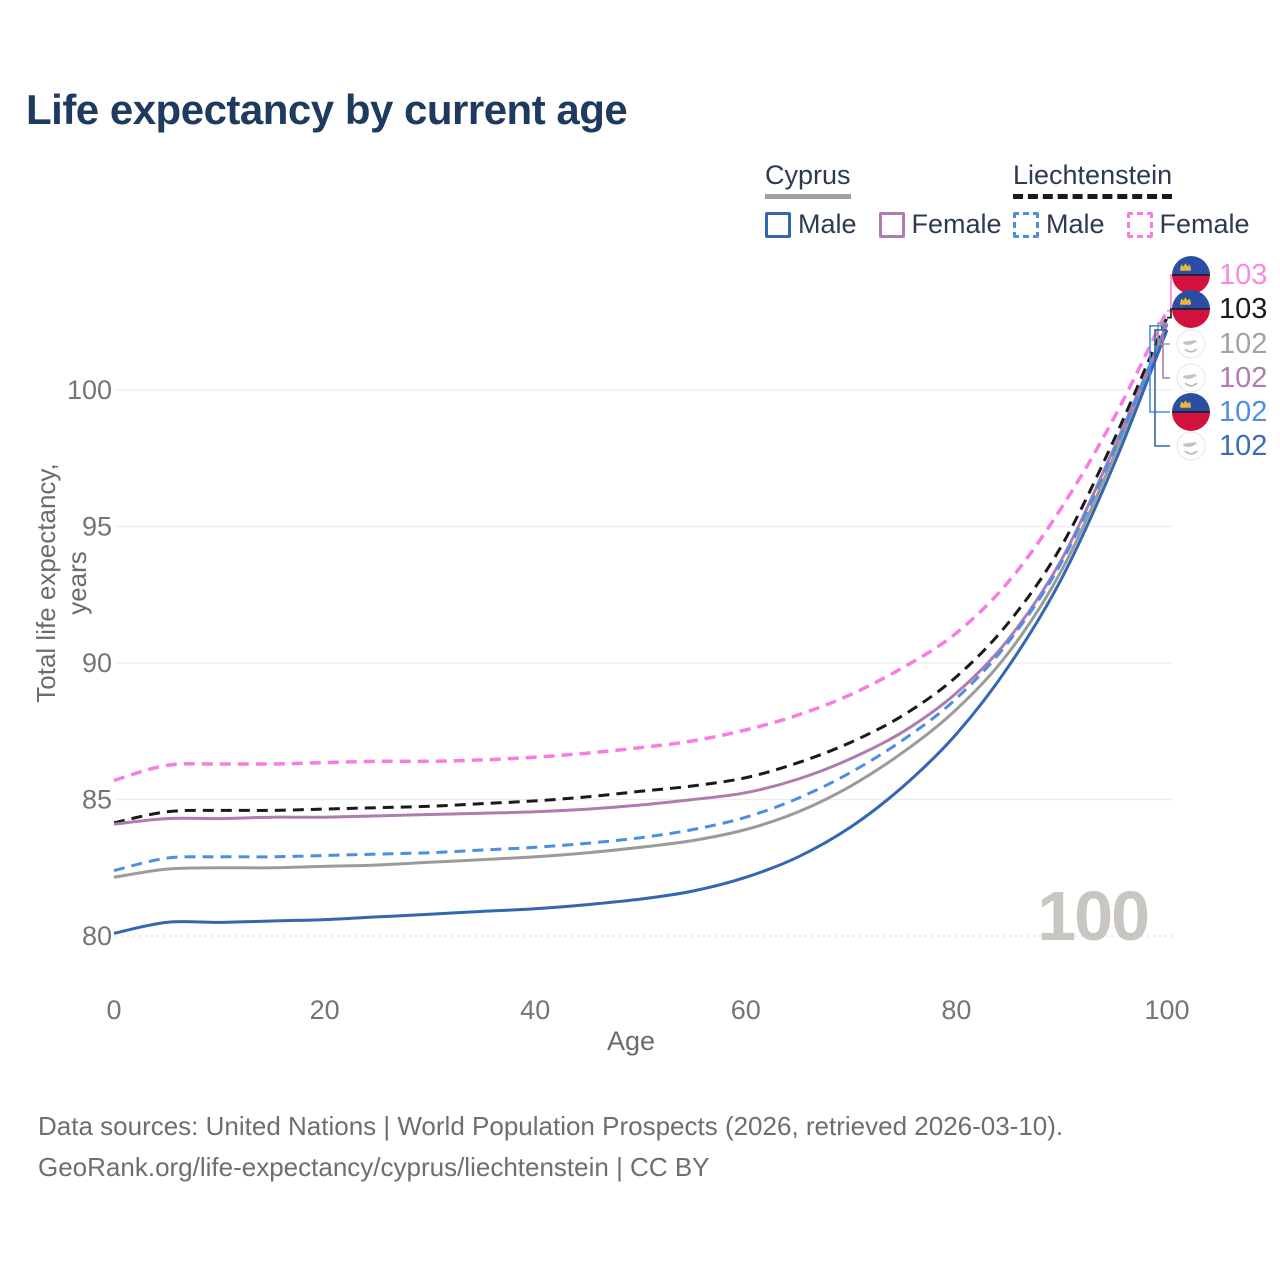 The image size is (1280, 1280). What do you see at coordinates (1159, 369) in the screenshot?
I see `end-label-leader-li-male` at bounding box center [1159, 369].